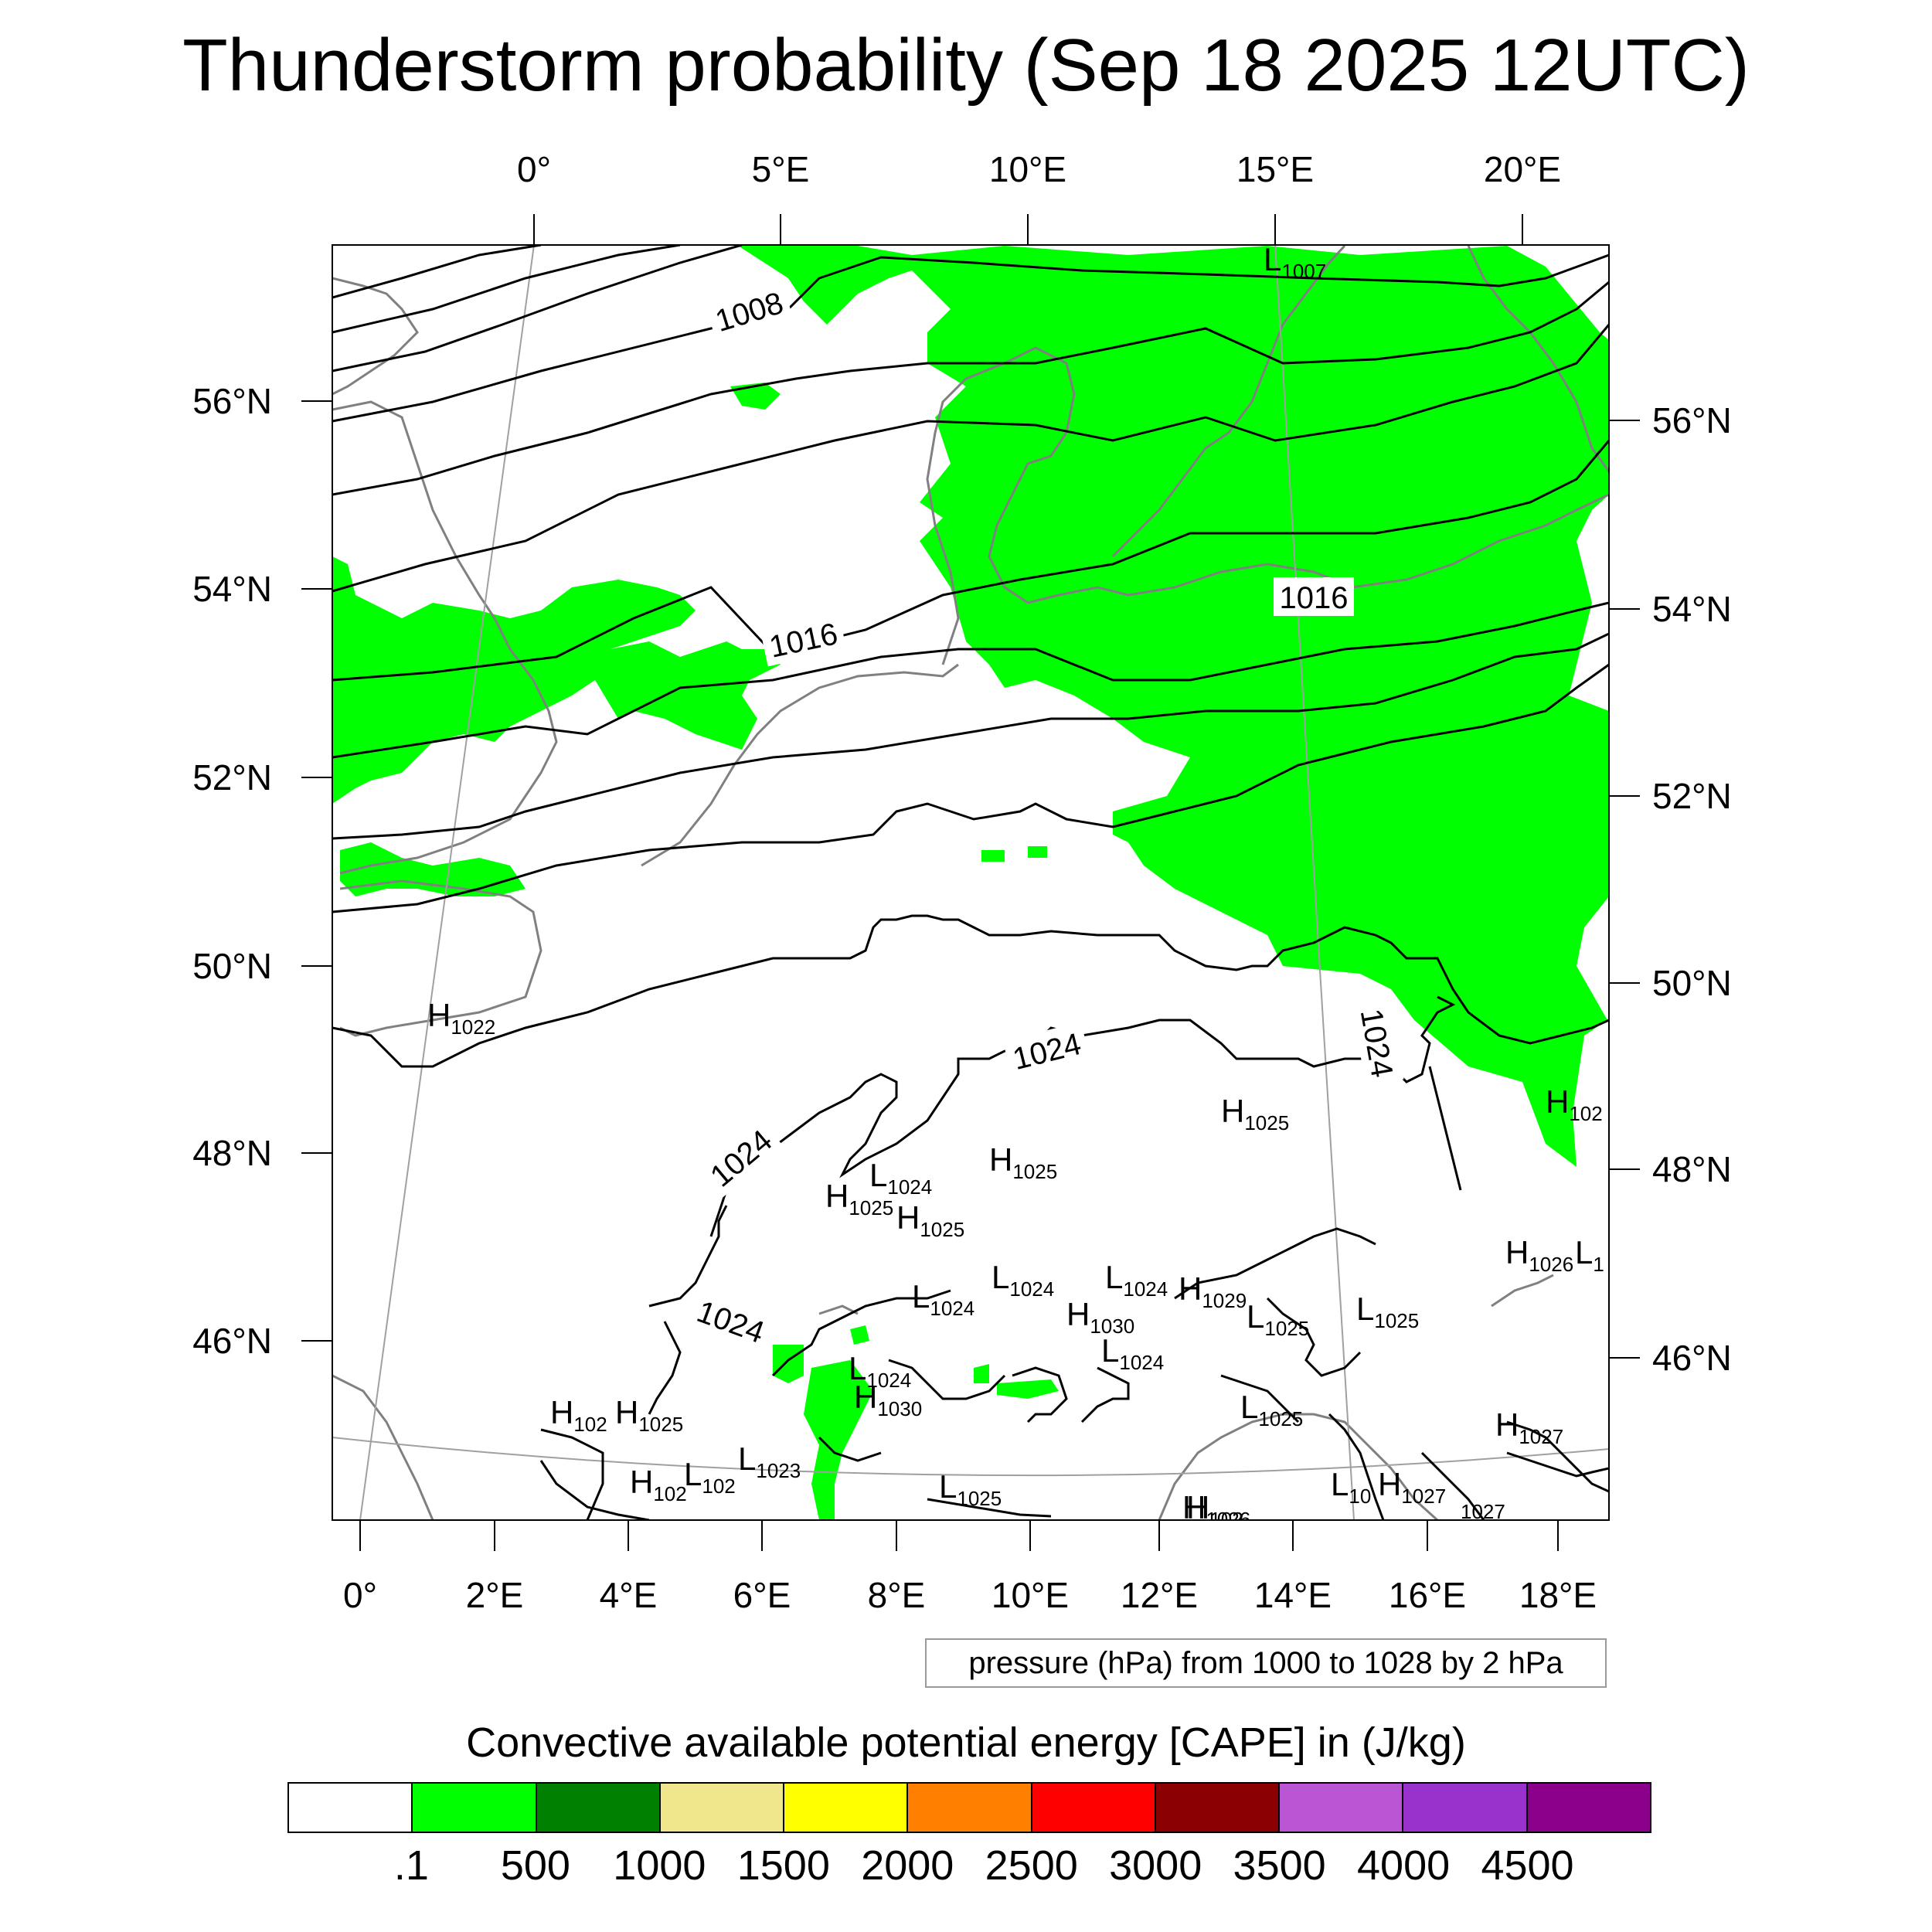 The image size is (1932, 1932). What do you see at coordinates (1589, 1255) in the screenshot?
I see `pressure-center: L1` at bounding box center [1589, 1255].